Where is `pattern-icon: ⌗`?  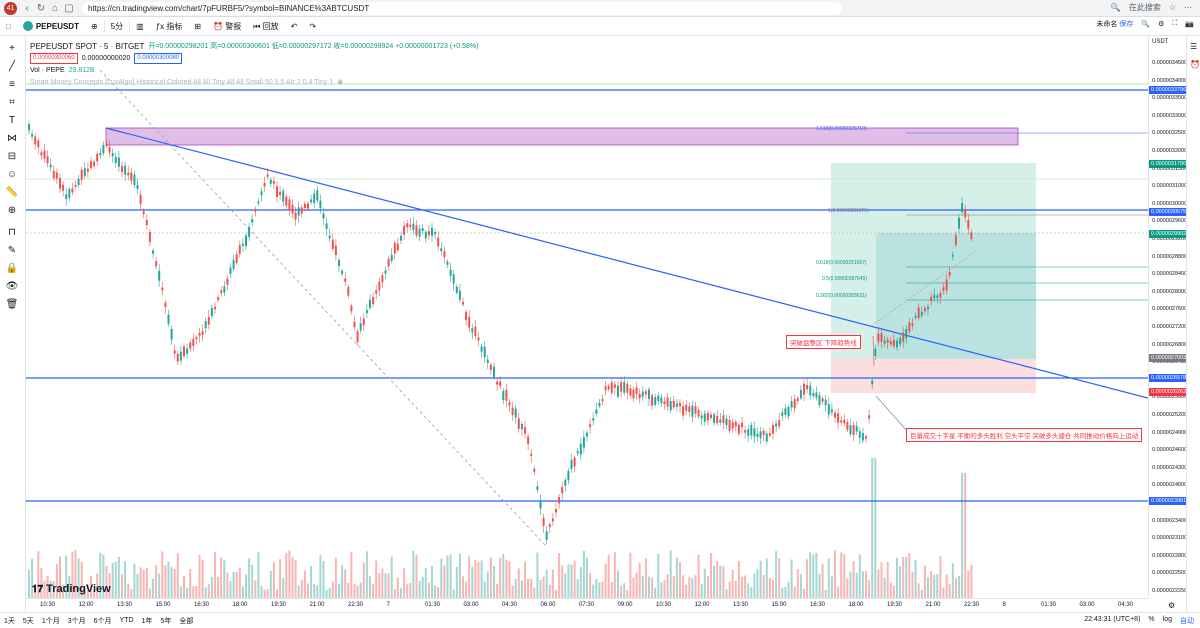 pattern-icon: ⌗ is located at coordinates (12, 102).